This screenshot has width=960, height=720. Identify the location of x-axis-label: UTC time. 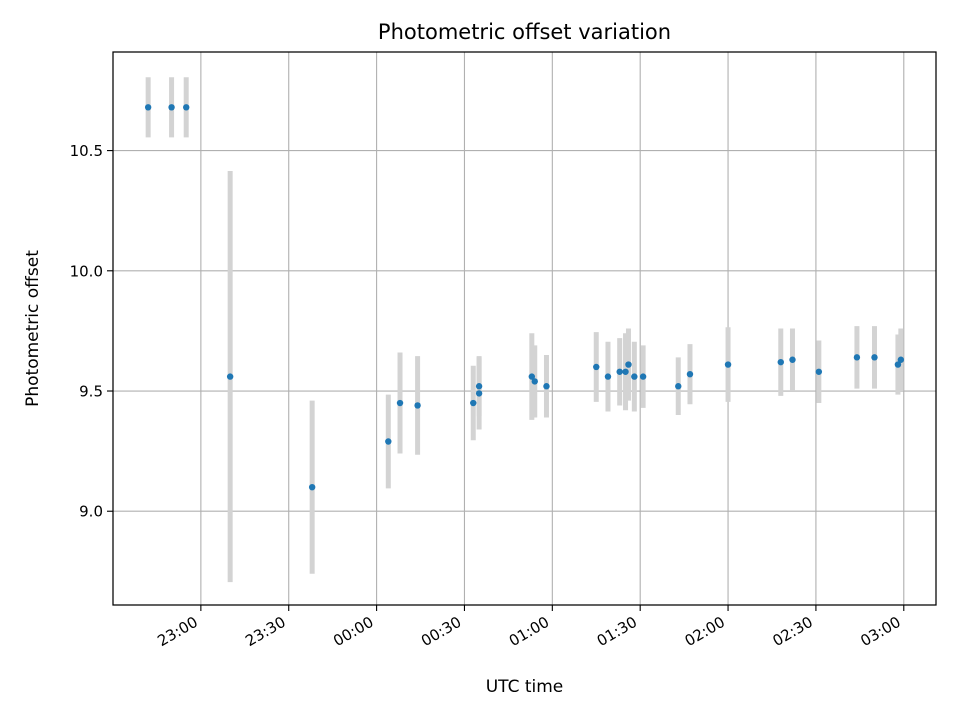
(525, 687).